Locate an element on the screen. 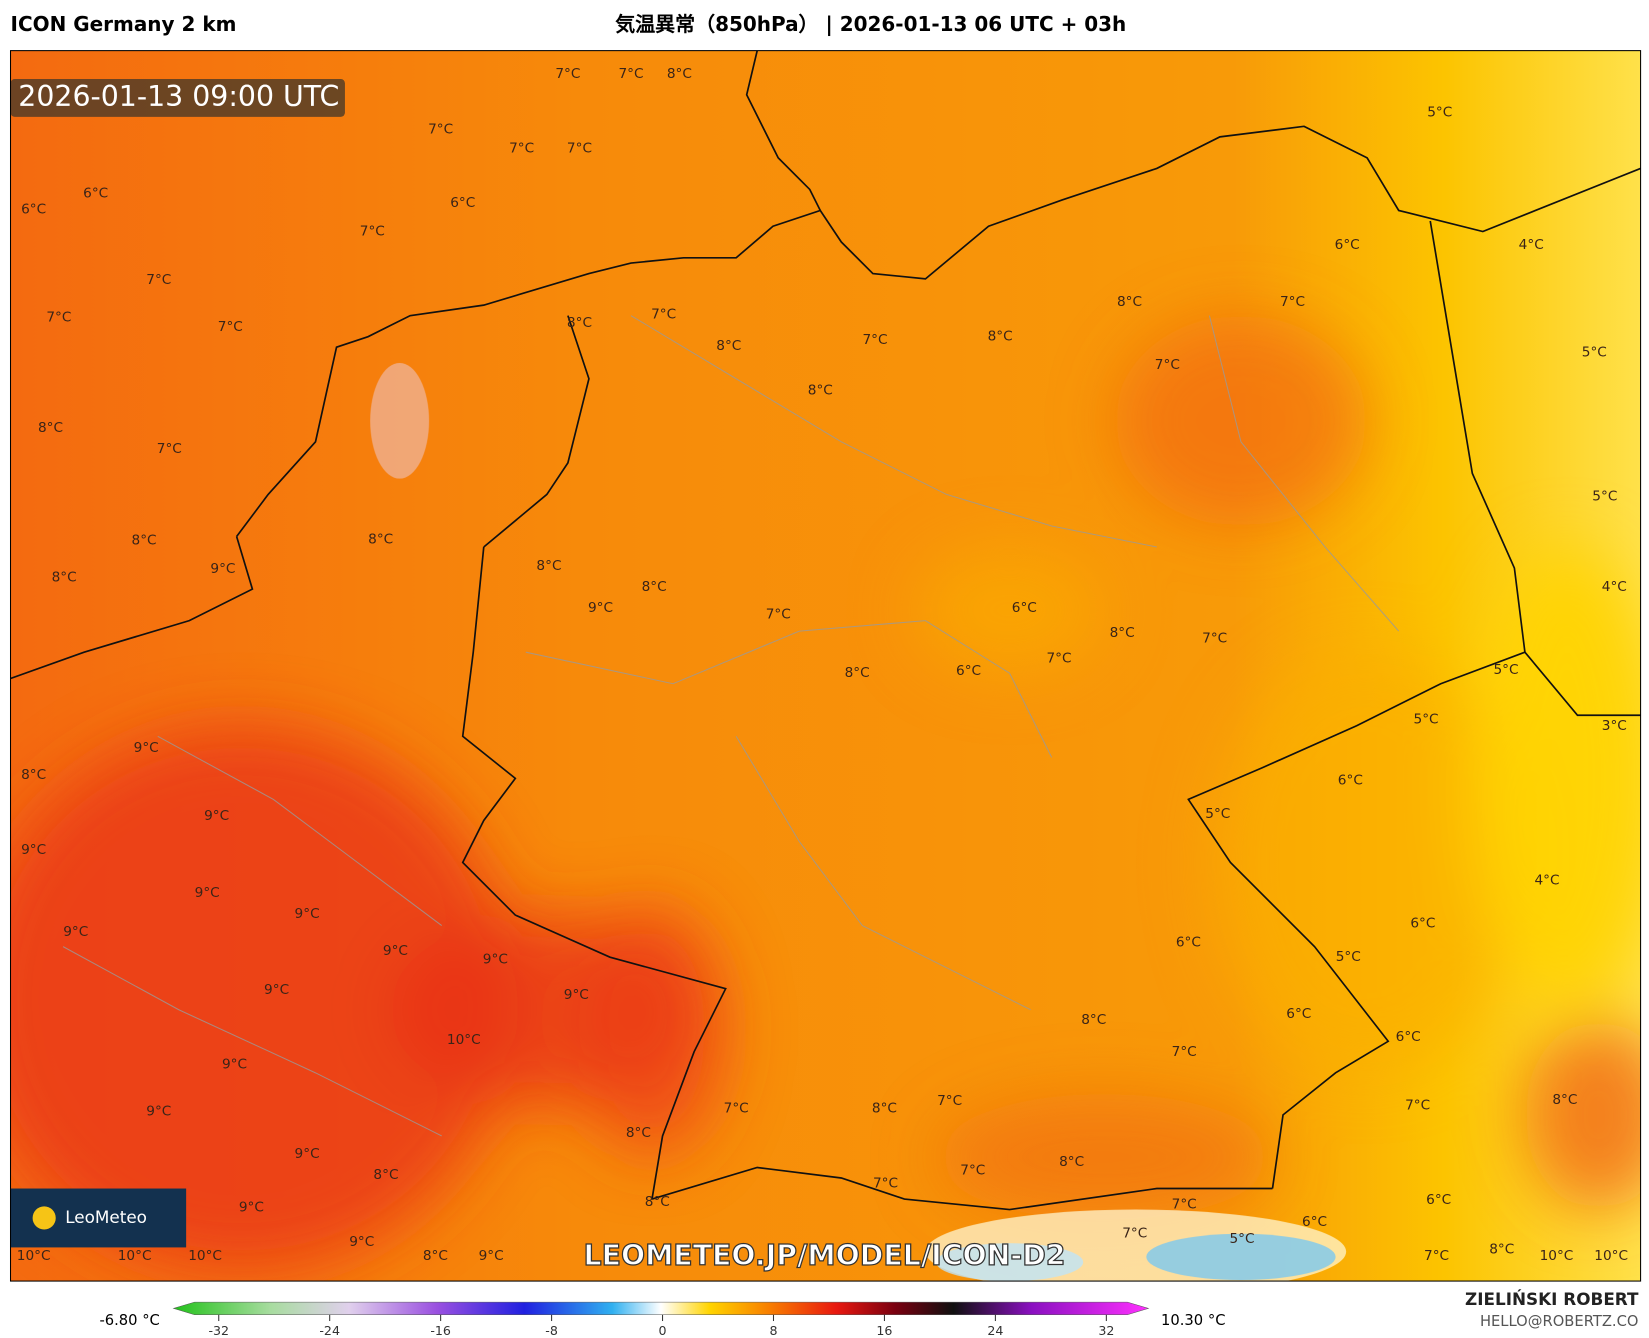 Image resolution: width=1649 pixels, height=1338 pixels. colorbar-tick-label: -16 is located at coordinates (440, 1330).